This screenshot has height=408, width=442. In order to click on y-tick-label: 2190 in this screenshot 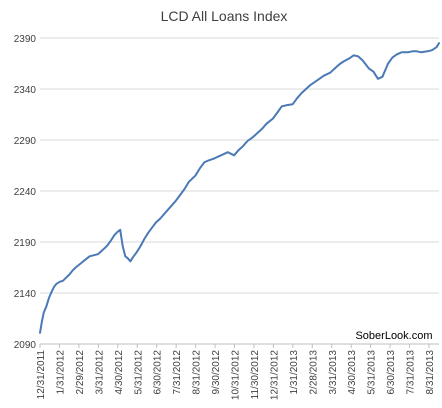, I will do `click(25, 243)`.